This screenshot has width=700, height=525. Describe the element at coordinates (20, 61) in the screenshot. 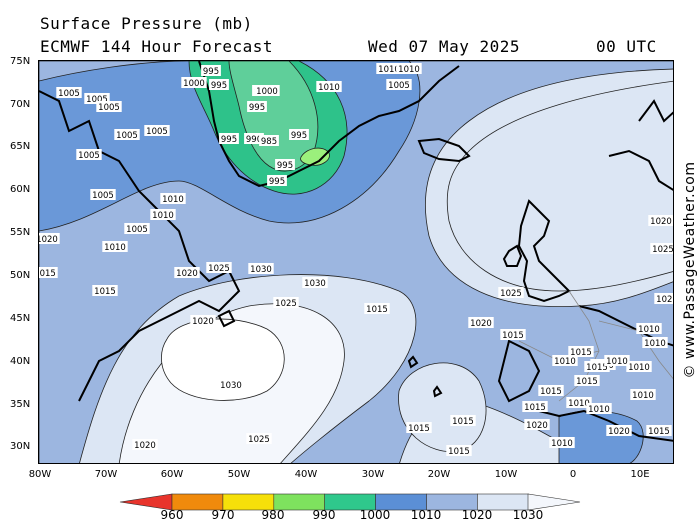

I see `lat-label: 75N` at that location.